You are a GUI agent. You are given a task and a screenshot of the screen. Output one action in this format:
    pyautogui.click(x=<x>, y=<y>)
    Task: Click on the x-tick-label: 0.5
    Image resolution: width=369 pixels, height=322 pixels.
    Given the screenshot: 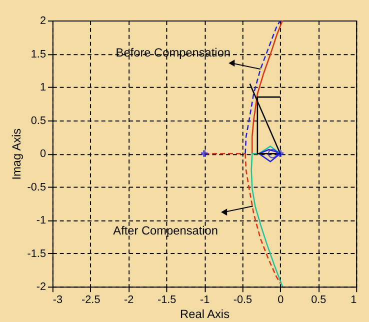 What is the action you would take?
    pyautogui.click(x=318, y=300)
    